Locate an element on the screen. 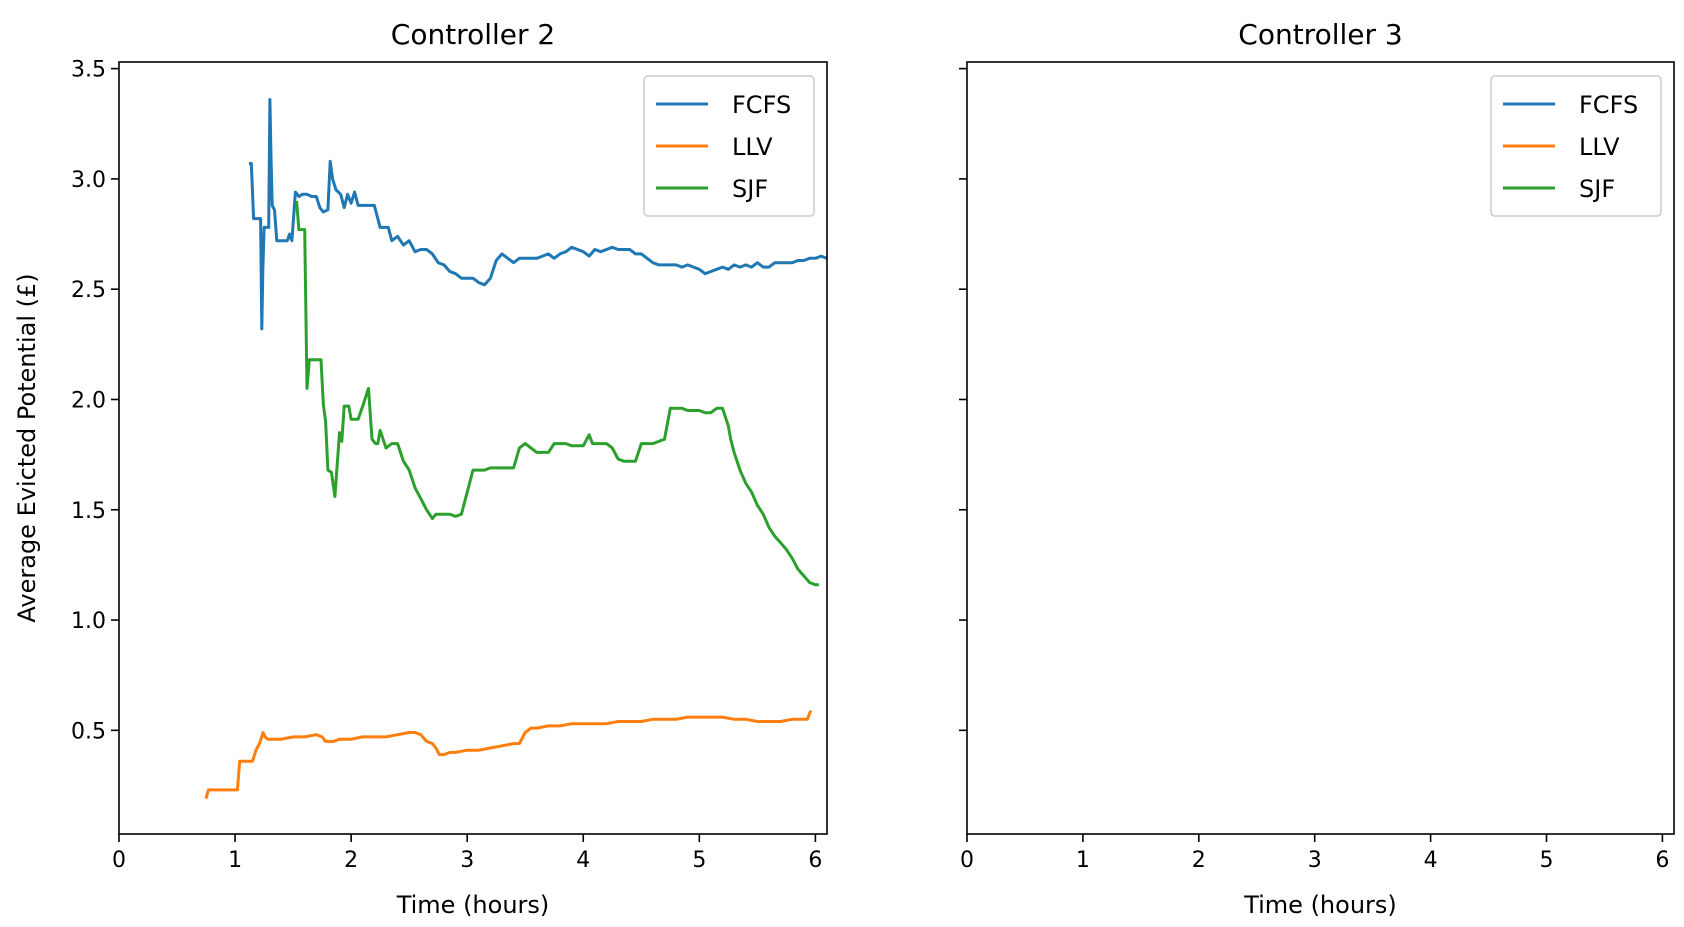  y-tick-label: 2.0 is located at coordinates (88, 400).